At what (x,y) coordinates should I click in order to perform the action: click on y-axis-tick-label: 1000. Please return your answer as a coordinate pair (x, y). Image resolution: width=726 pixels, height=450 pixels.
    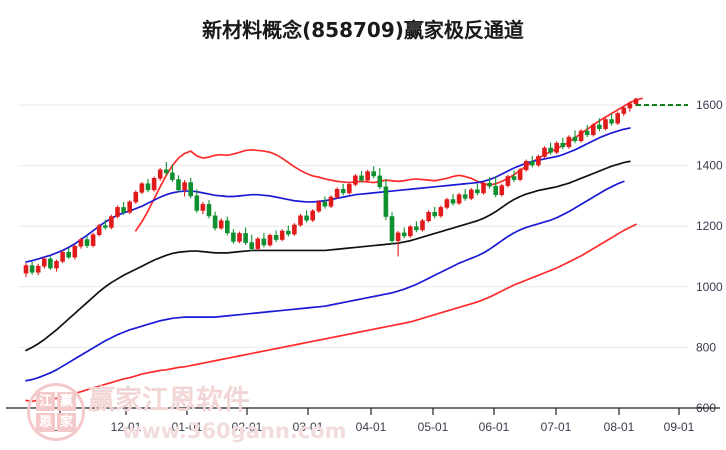
    Looking at the image, I should click on (709, 287).